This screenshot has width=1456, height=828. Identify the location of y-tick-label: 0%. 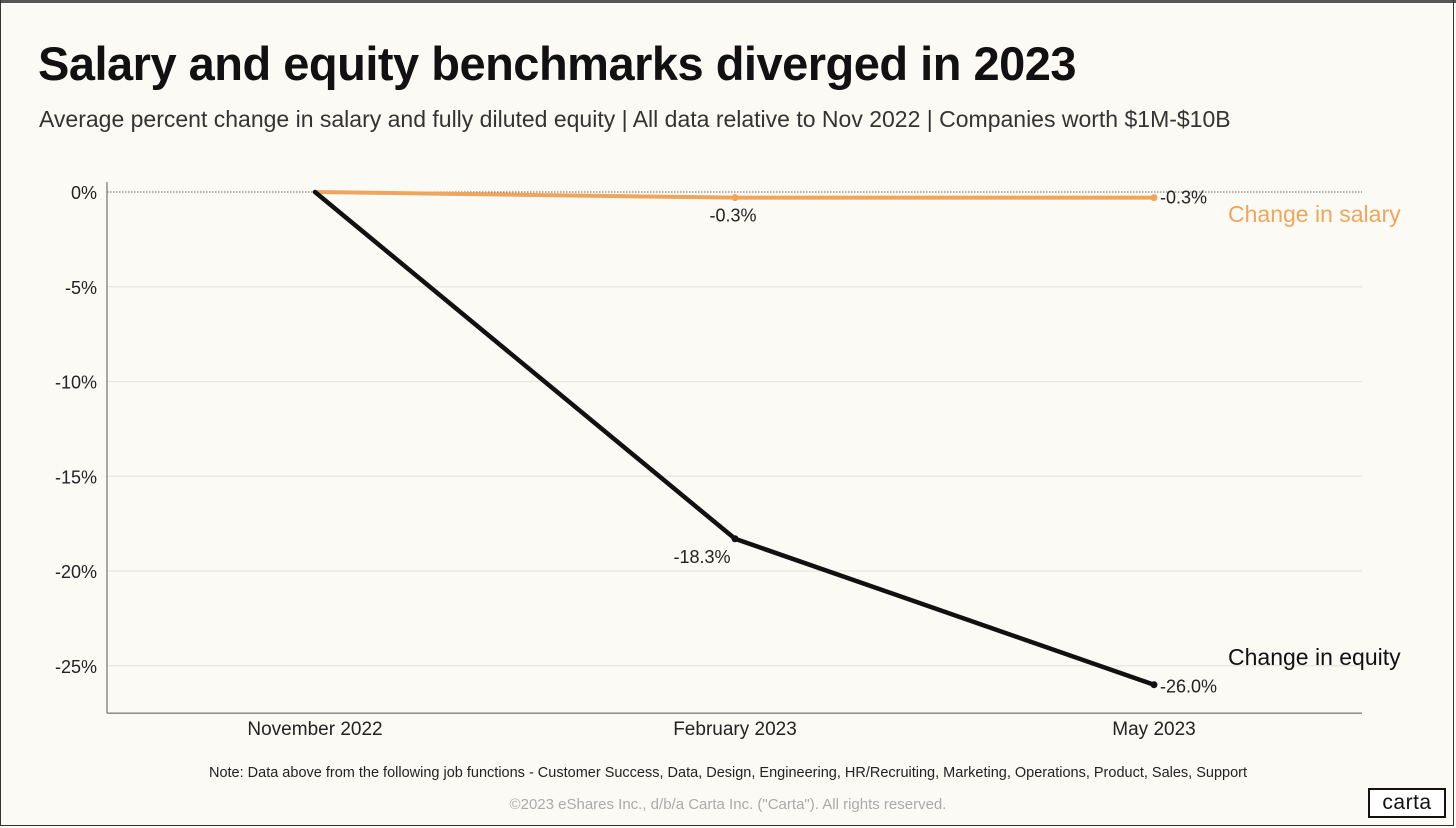
(84, 193).